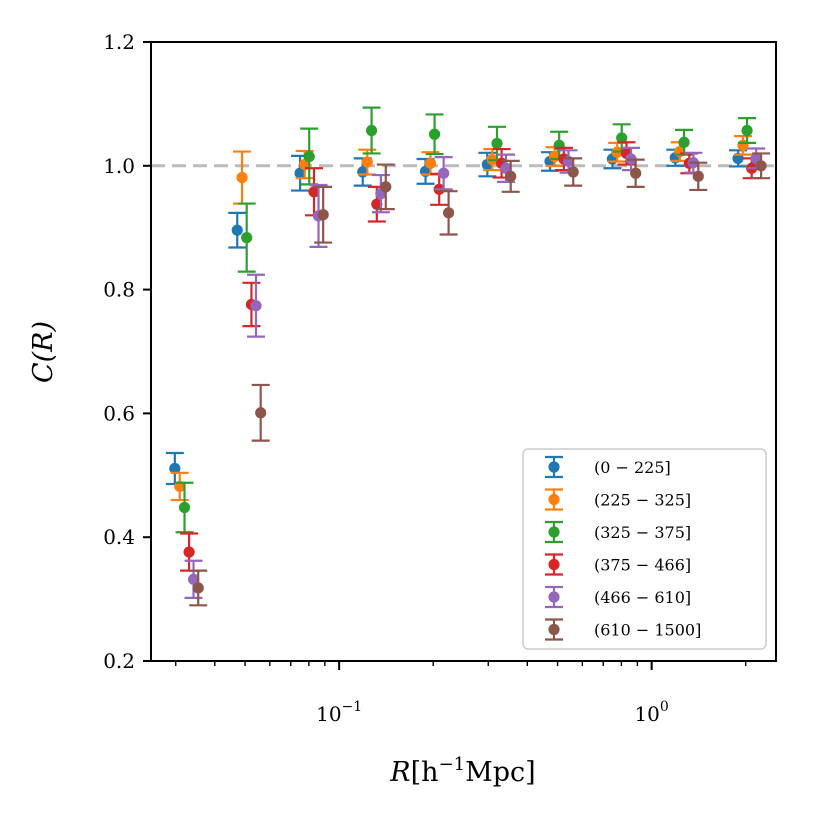  I want to click on legend-entry: (466 − 610], so click(618, 597).